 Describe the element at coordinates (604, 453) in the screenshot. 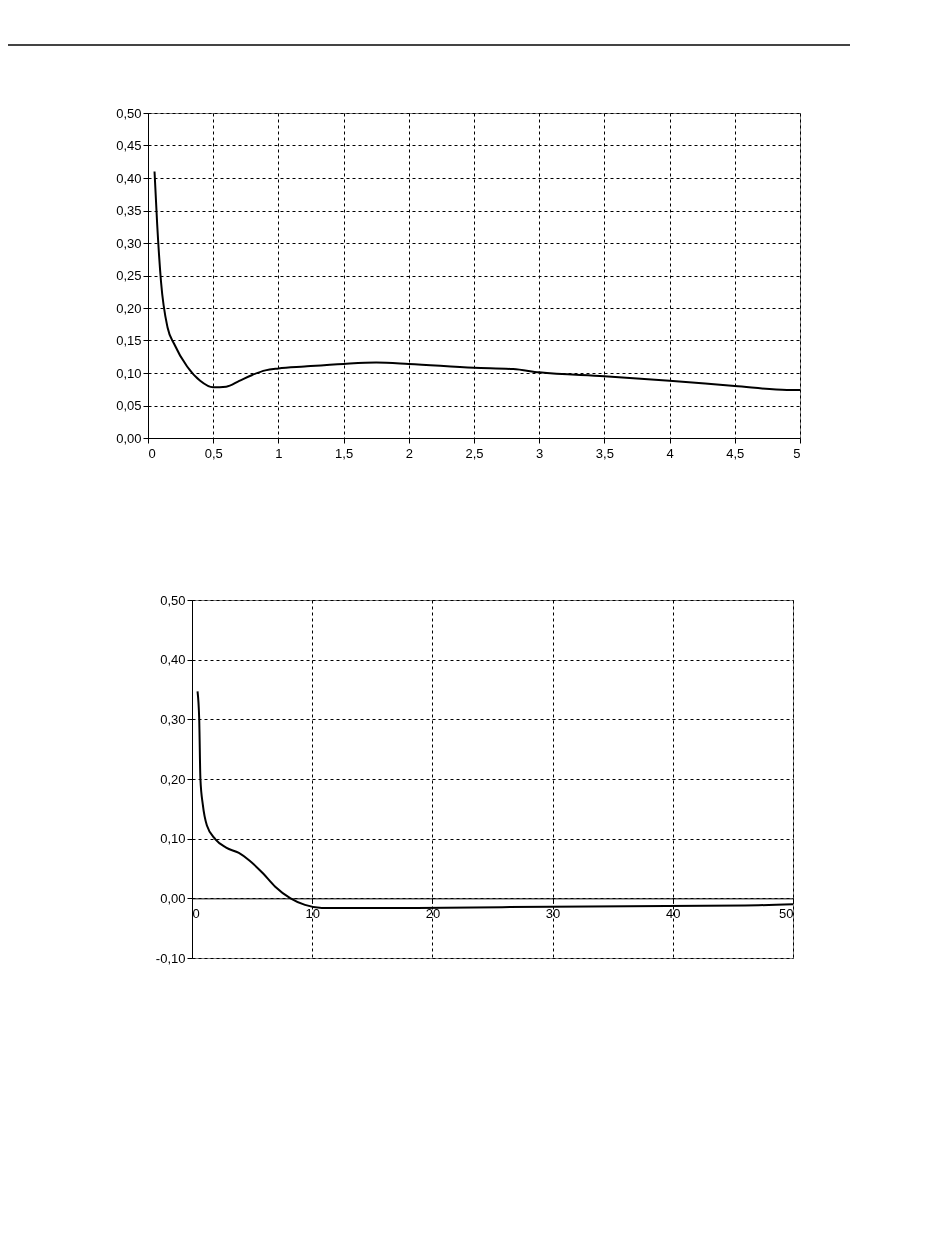

I see `x-tick-label: 3,5` at that location.